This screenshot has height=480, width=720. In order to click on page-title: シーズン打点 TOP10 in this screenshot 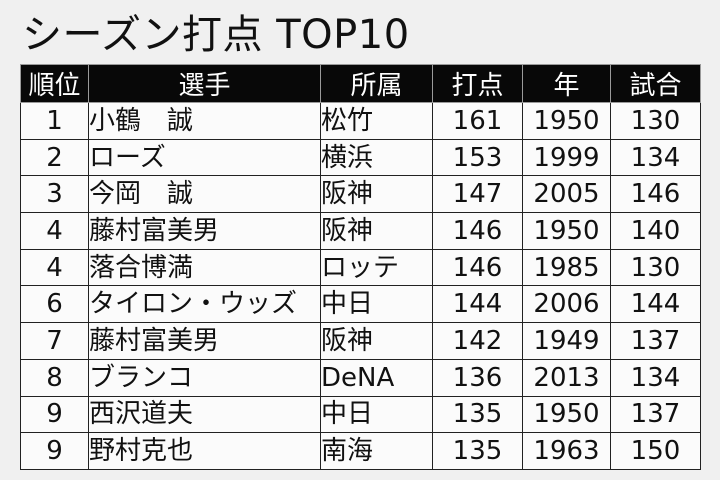, I will do `click(216, 35)`.